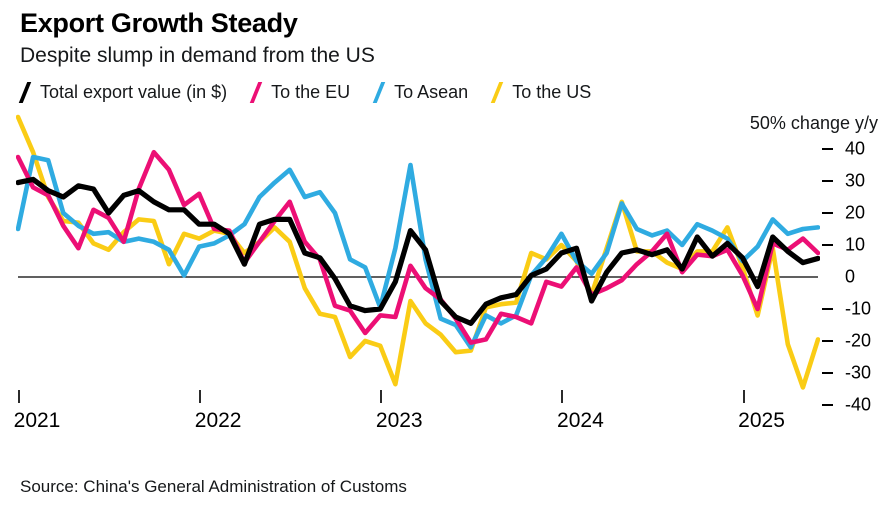 This screenshot has width=892, height=521. Describe the element at coordinates (813, 123) in the screenshot. I see `y-axis-title: 50% change y/y` at that location.